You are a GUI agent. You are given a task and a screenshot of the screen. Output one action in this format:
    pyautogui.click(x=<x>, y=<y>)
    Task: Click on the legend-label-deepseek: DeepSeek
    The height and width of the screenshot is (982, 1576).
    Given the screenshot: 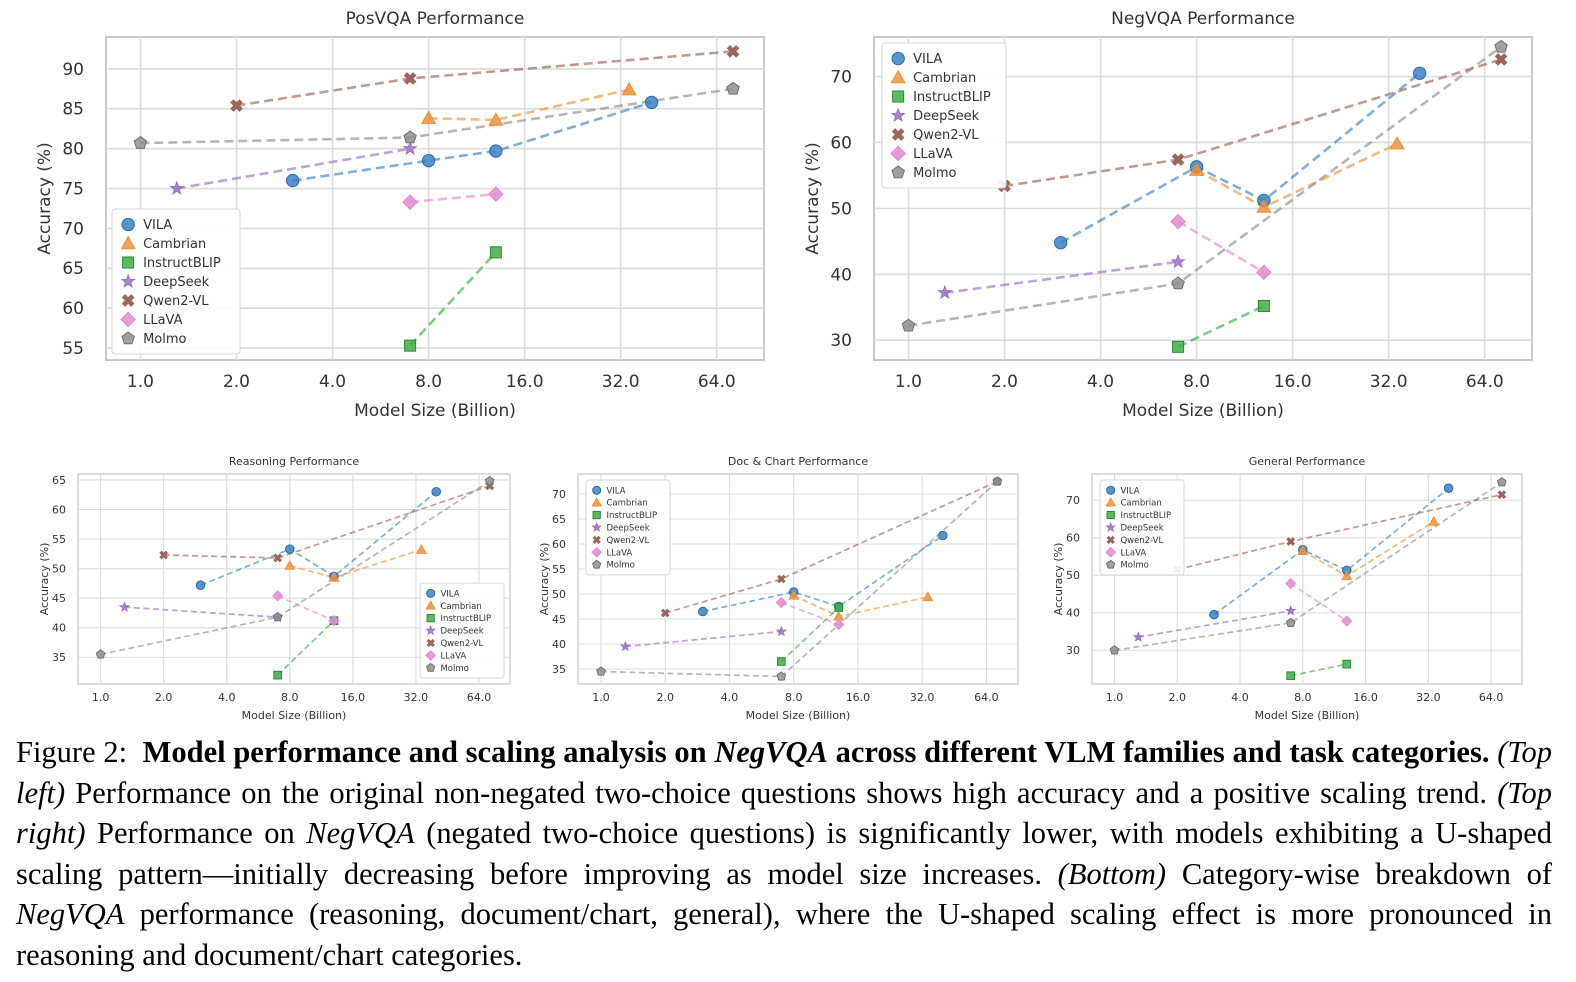 What is the action you would take?
    pyautogui.click(x=946, y=116)
    